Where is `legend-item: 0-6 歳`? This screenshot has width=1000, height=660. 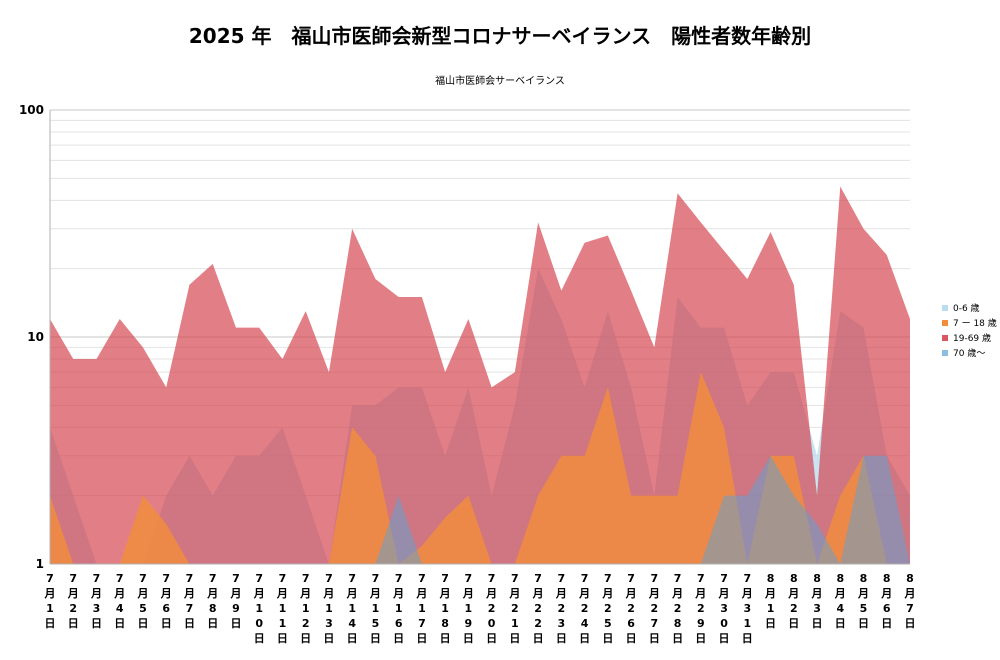
legend-item: 0-6 歳 is located at coordinates (969, 307).